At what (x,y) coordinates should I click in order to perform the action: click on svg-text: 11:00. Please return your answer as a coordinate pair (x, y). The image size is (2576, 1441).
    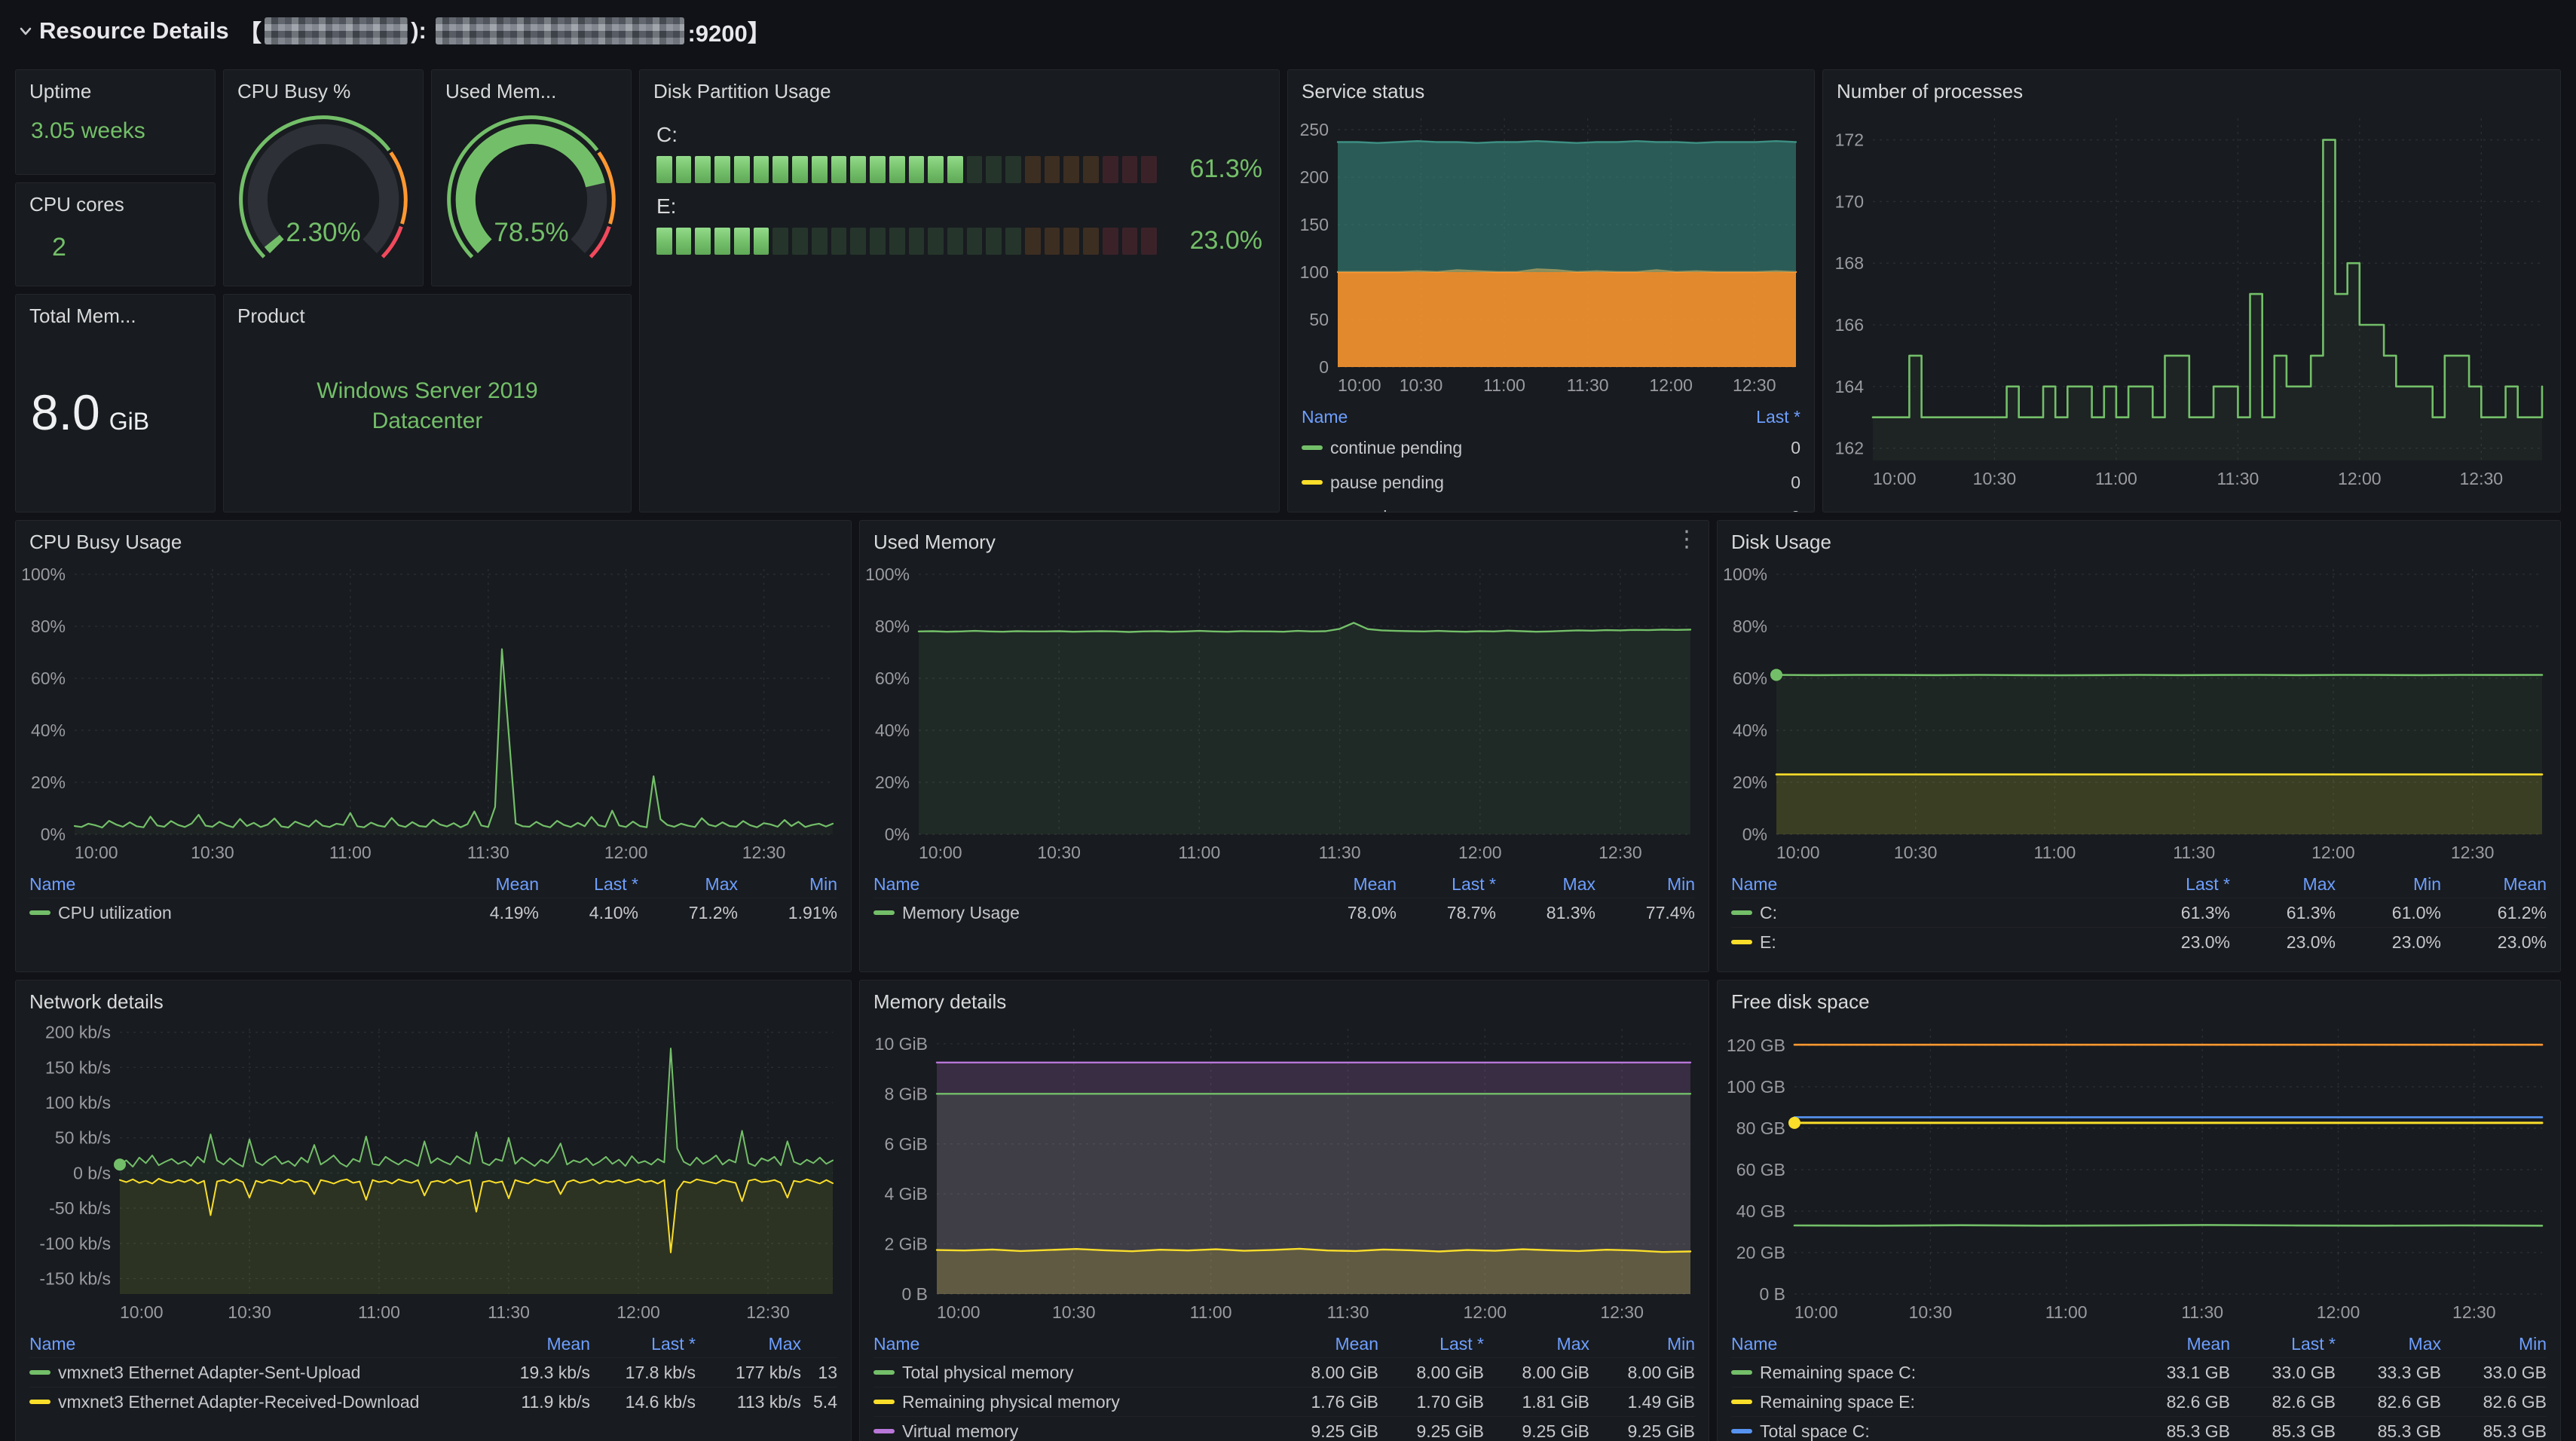
    Looking at the image, I should click on (2054, 852).